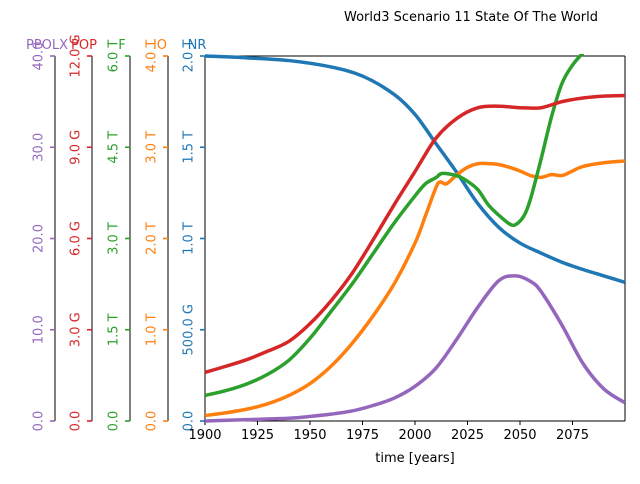 This screenshot has height=484, width=640. I want to click on y-tick-label-io: 3.0 T, so click(152, 147).